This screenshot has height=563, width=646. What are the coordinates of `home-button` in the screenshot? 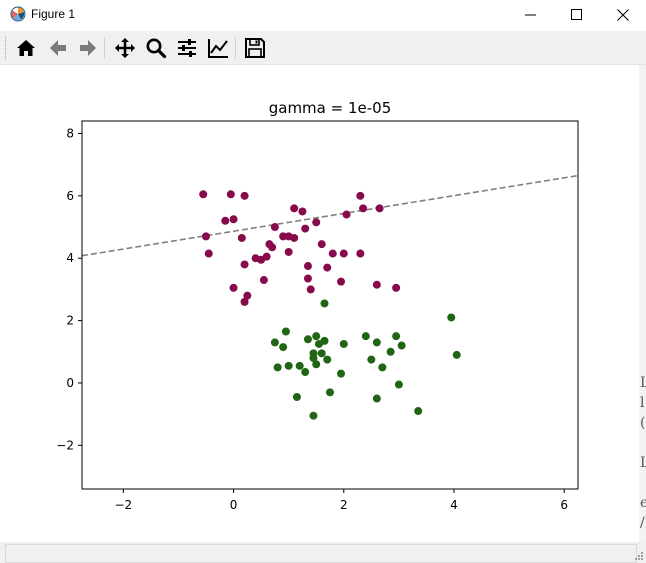 It's located at (26, 48).